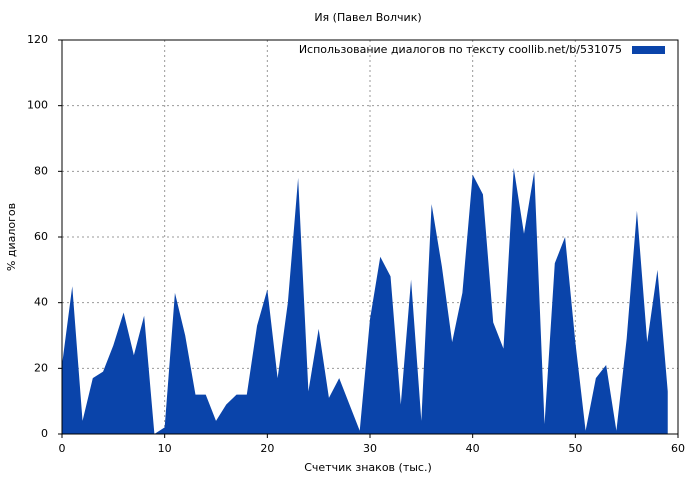 The image size is (700, 484). What do you see at coordinates (41, 367) in the screenshot?
I see `y-tick-label: 20` at bounding box center [41, 367].